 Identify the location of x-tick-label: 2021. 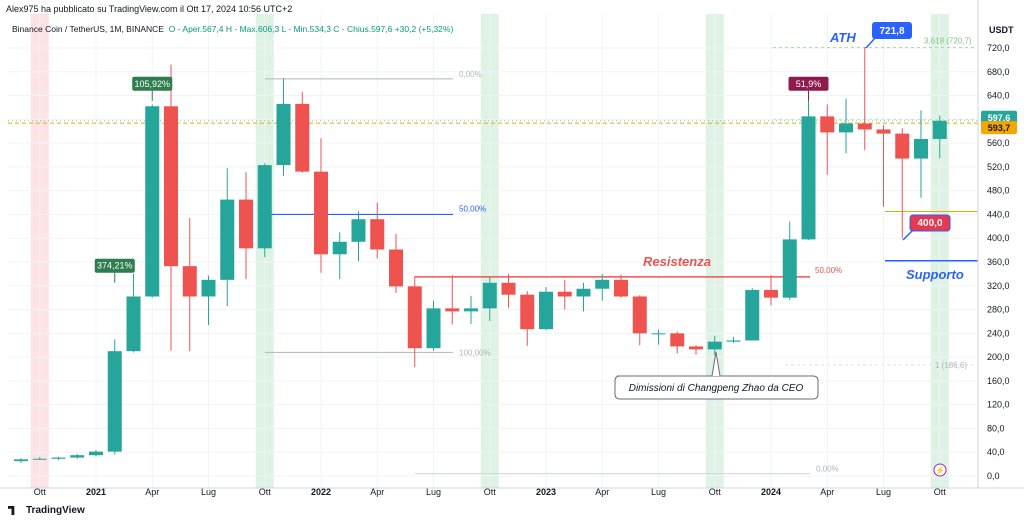
(96, 492).